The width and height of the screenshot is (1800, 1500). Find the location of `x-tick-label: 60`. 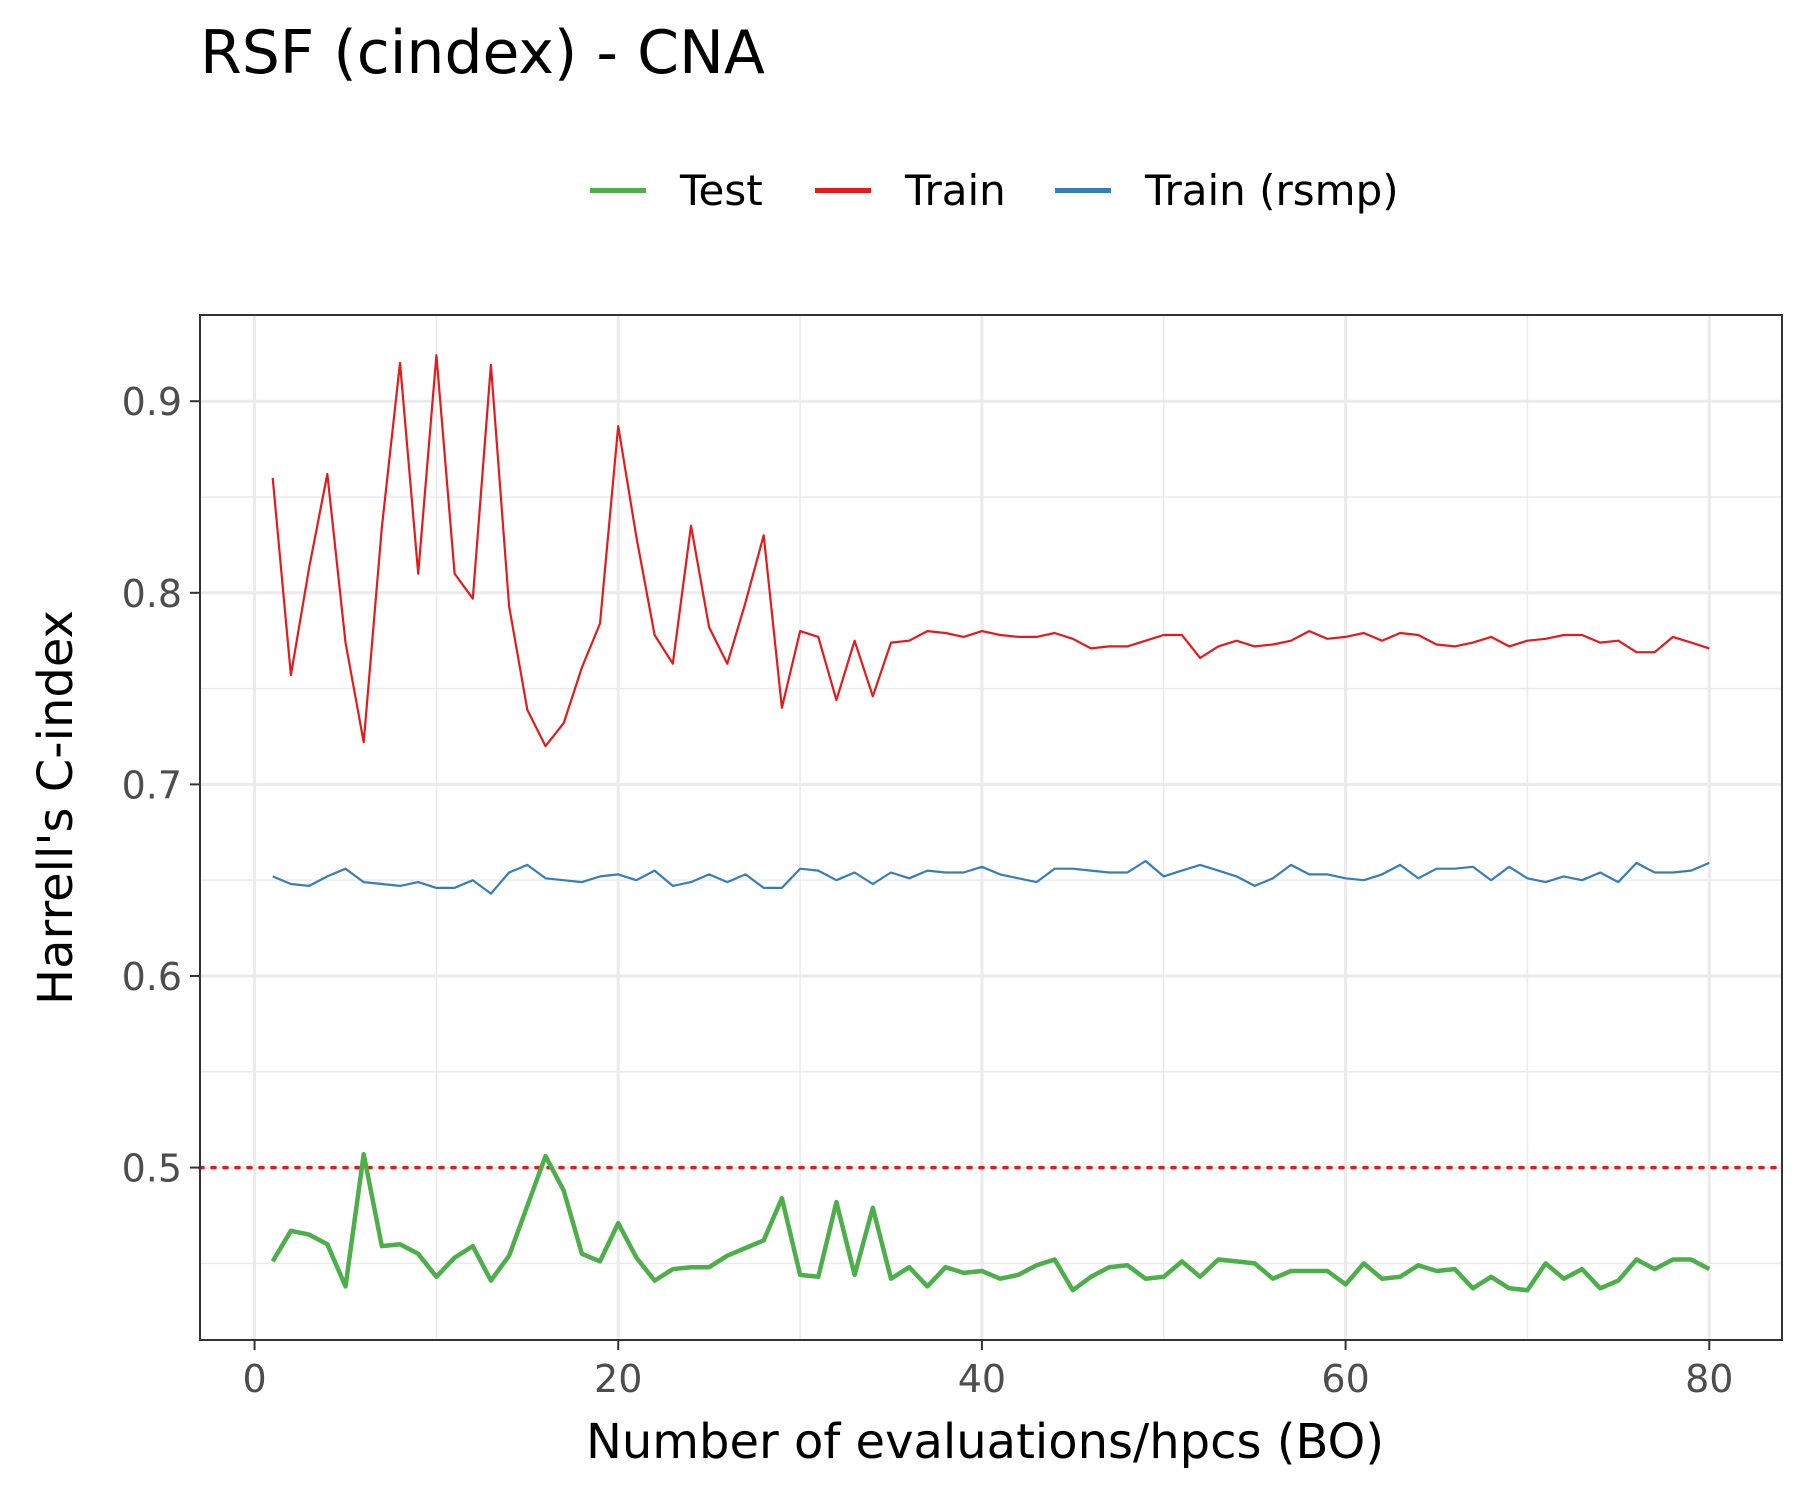

x-tick-label: 60 is located at coordinates (1345, 1379).